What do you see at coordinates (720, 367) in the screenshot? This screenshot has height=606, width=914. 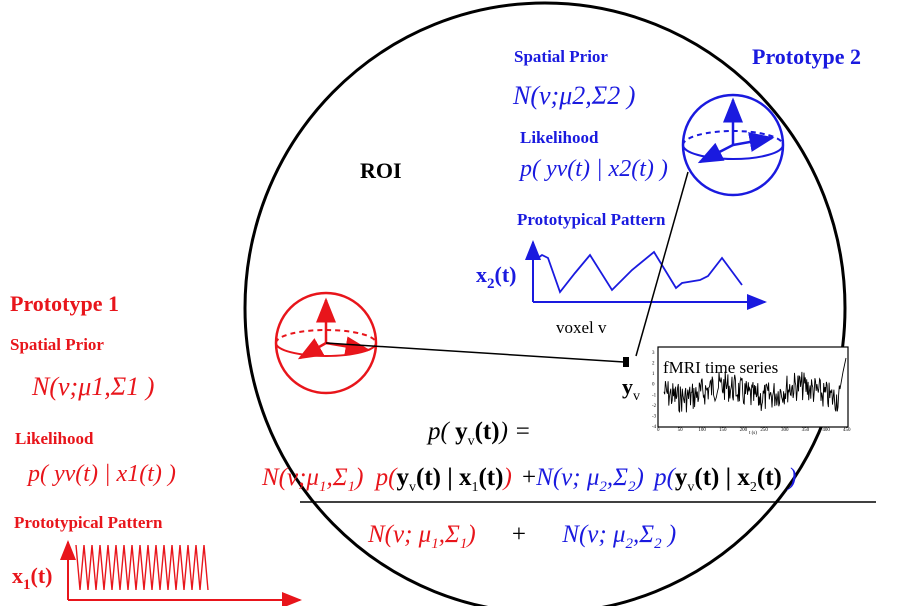 I see `fmri-title: fMRI time series` at bounding box center [720, 367].